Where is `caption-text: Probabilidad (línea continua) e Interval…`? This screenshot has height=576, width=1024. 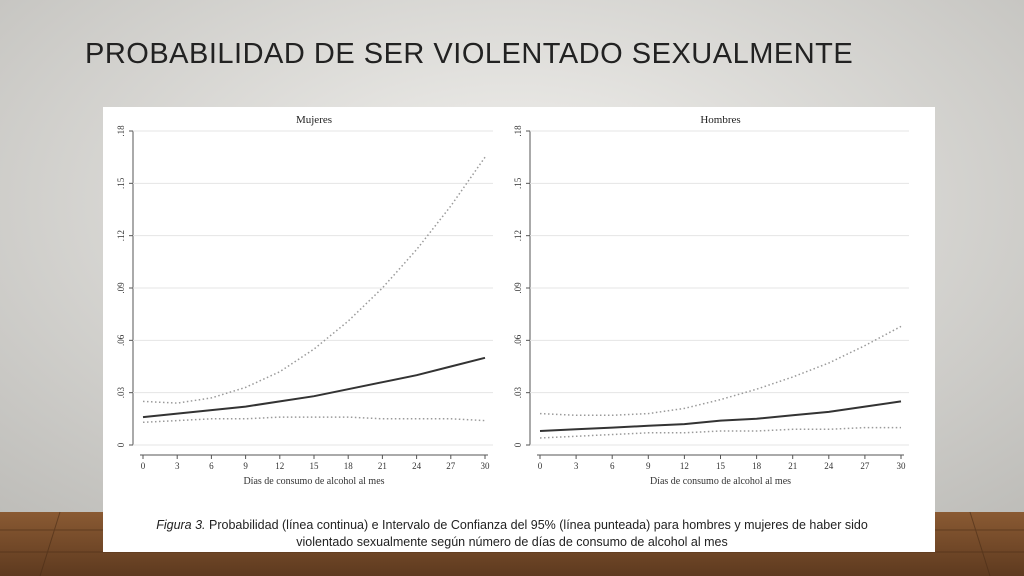 caption-text: Probabilidad (línea continua) e Interval… is located at coordinates (538, 525).